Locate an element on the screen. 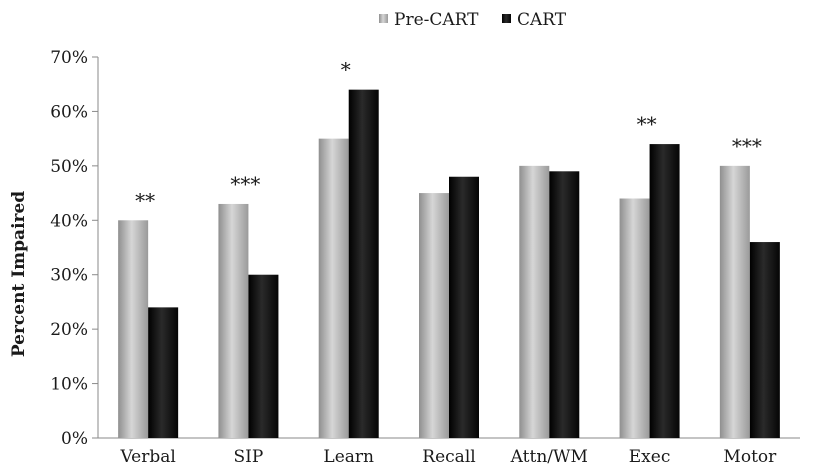  y-tick-label: 10% is located at coordinates (69, 385).